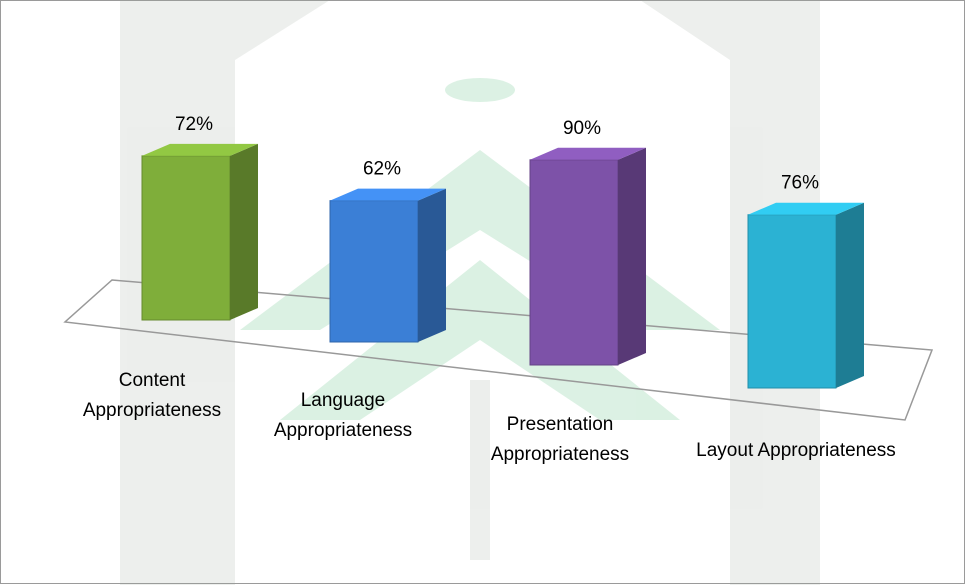 The width and height of the screenshot is (966, 585). I want to click on value-label: 62%, so click(382, 169).